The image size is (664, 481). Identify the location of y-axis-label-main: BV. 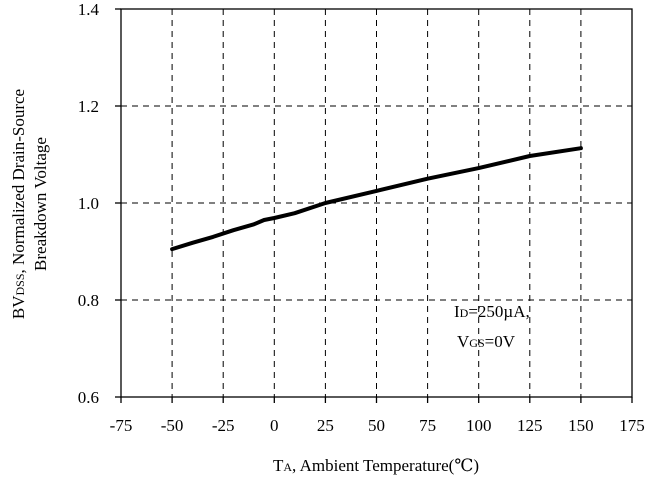
(18, 307).